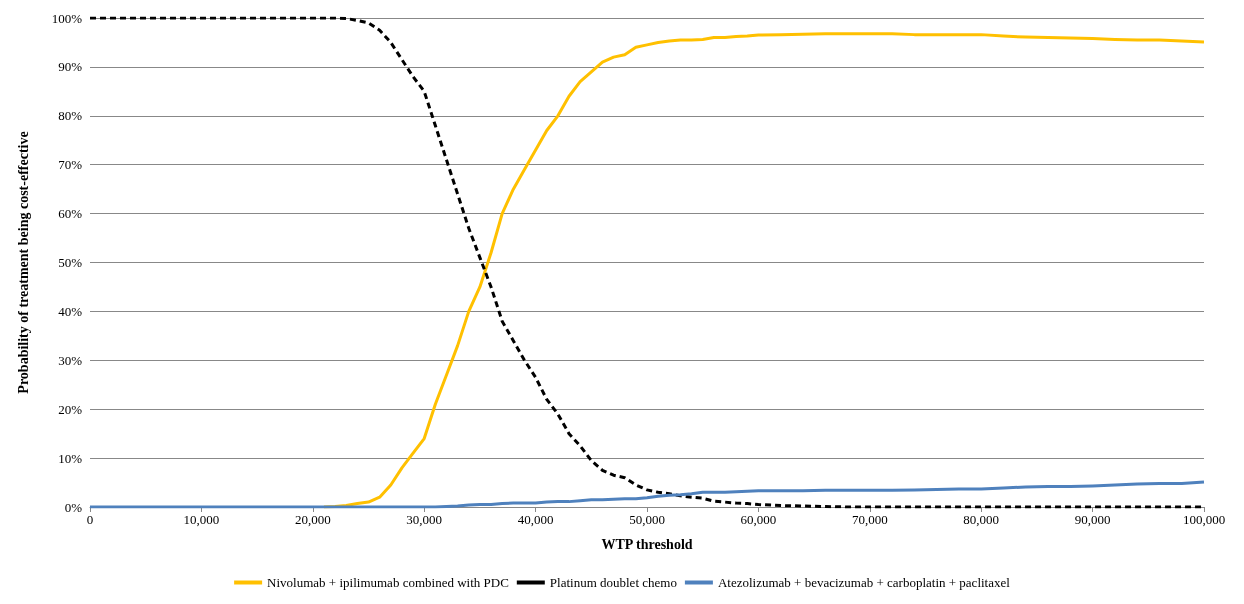 The width and height of the screenshot is (1244, 604). What do you see at coordinates (424, 519) in the screenshot?
I see `x-tick-label: 30,000` at bounding box center [424, 519].